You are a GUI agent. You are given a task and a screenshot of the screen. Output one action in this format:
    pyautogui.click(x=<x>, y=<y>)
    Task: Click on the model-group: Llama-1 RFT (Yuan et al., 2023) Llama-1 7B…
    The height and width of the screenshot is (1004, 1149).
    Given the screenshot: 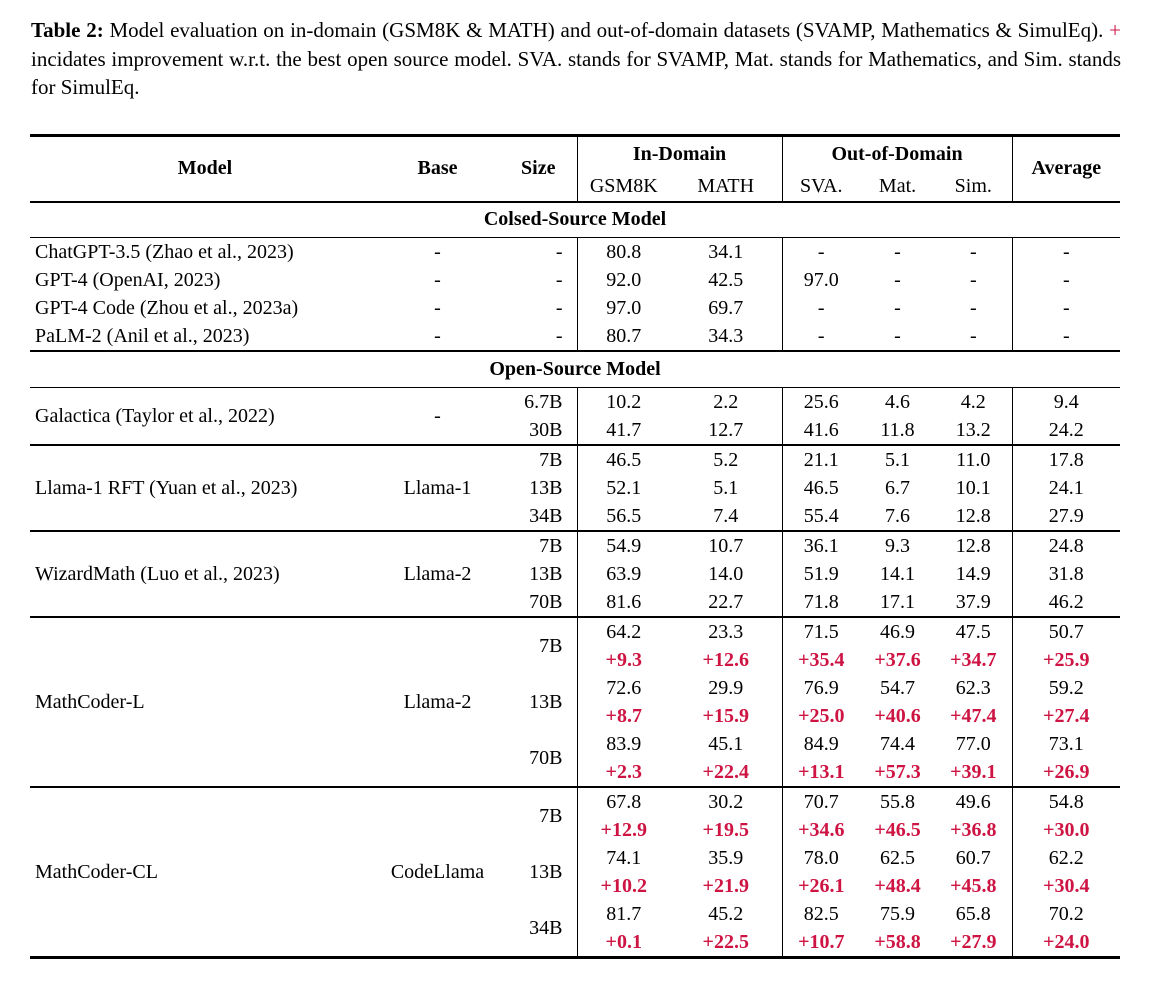 What is the action you would take?
    pyautogui.click(x=575, y=487)
    